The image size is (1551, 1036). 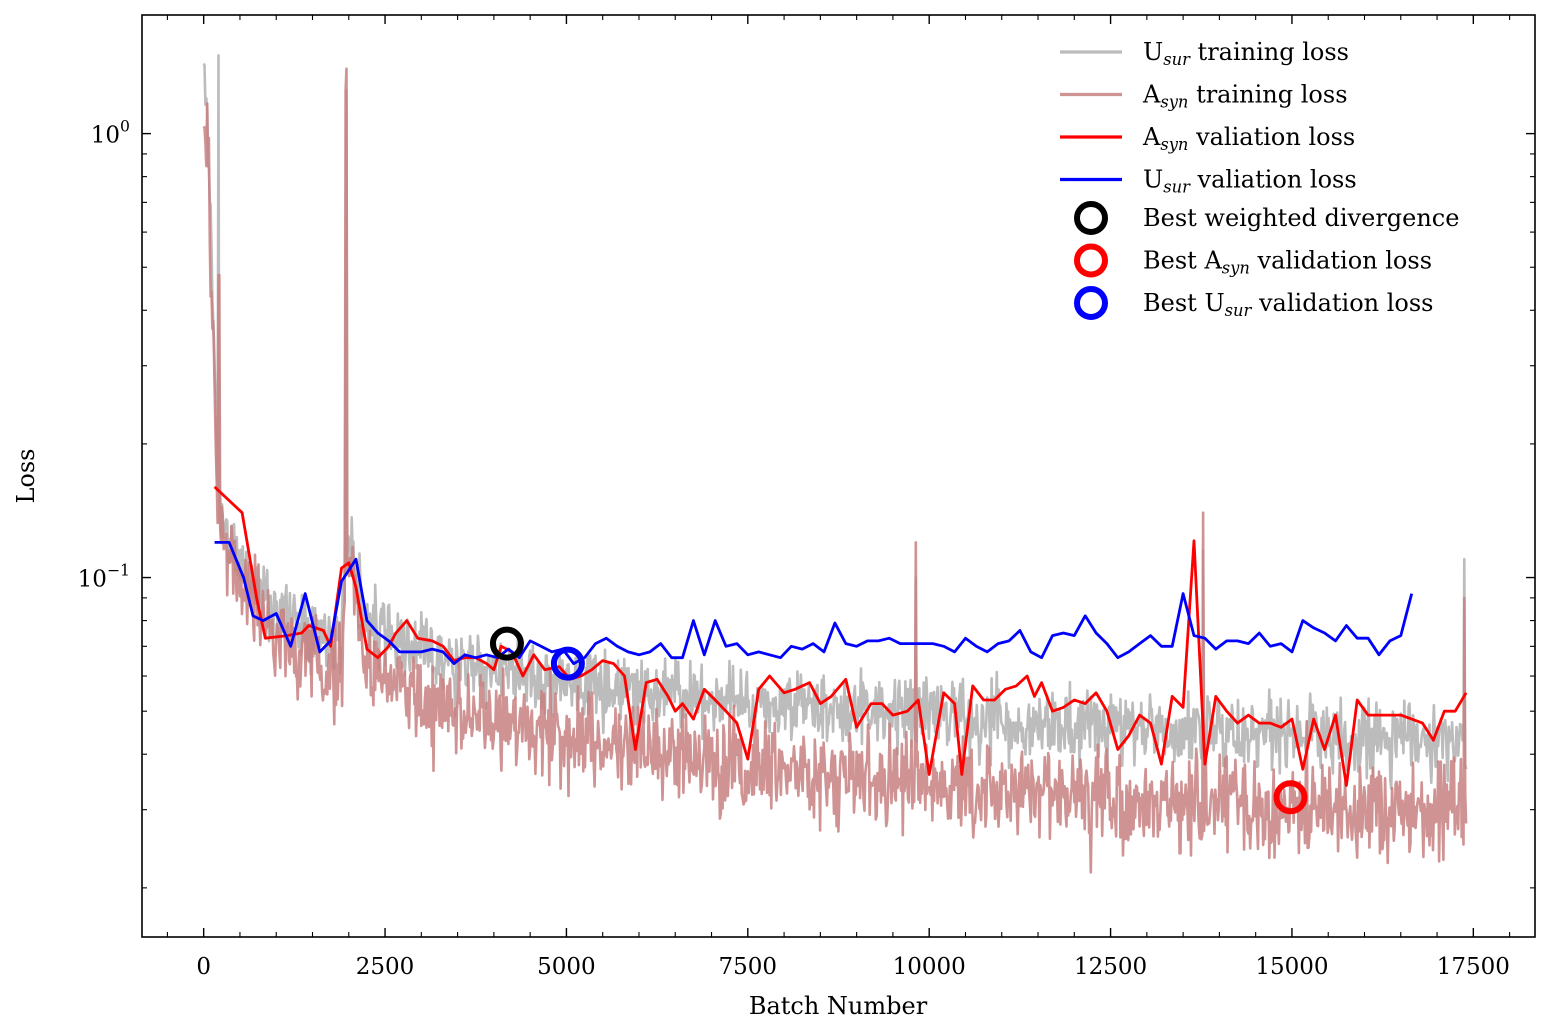 What do you see at coordinates (1245, 96) in the screenshot?
I see `legend-entry-label: Asyn training loss` at bounding box center [1245, 96].